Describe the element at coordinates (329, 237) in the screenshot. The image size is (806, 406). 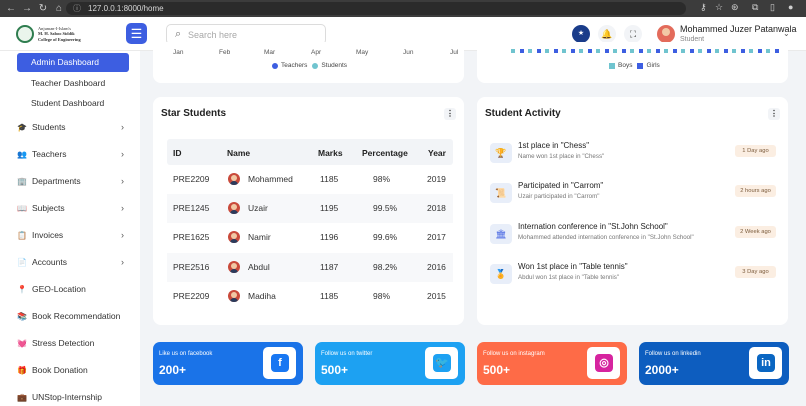
I see `cell-marks: 1196` at that location.